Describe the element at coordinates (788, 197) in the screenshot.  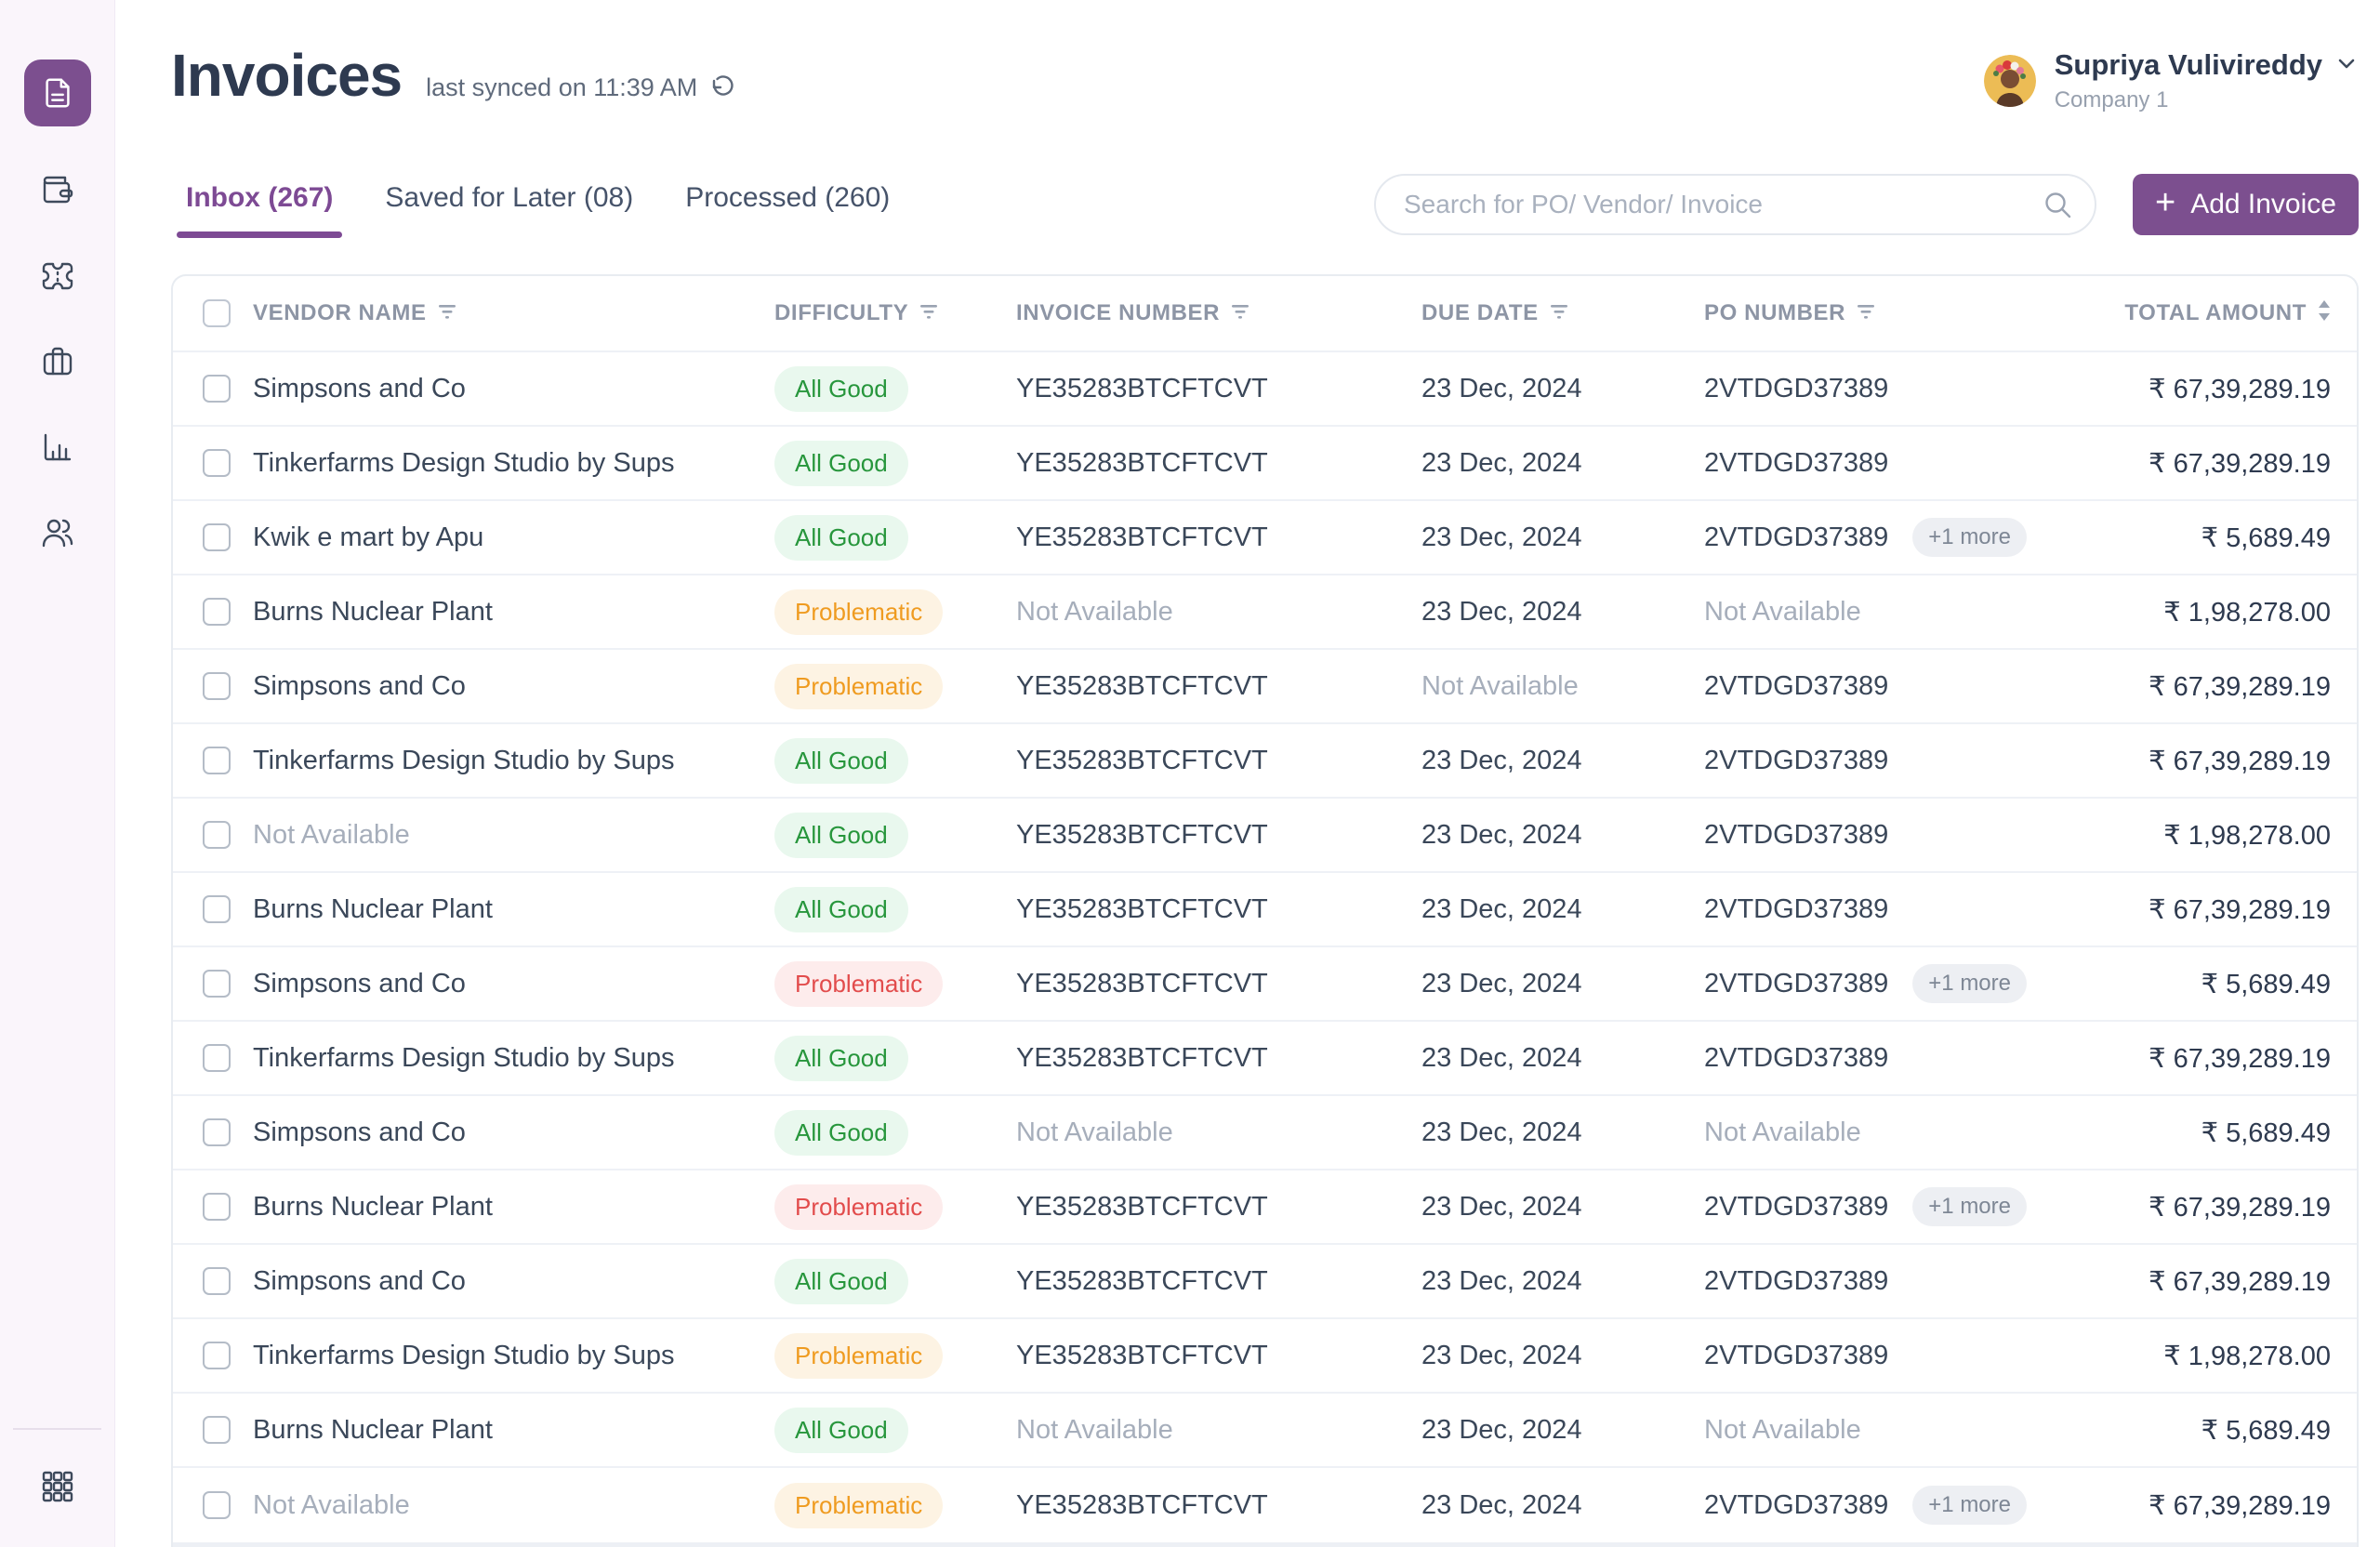
I see `tab-processed: Processed (260)` at that location.